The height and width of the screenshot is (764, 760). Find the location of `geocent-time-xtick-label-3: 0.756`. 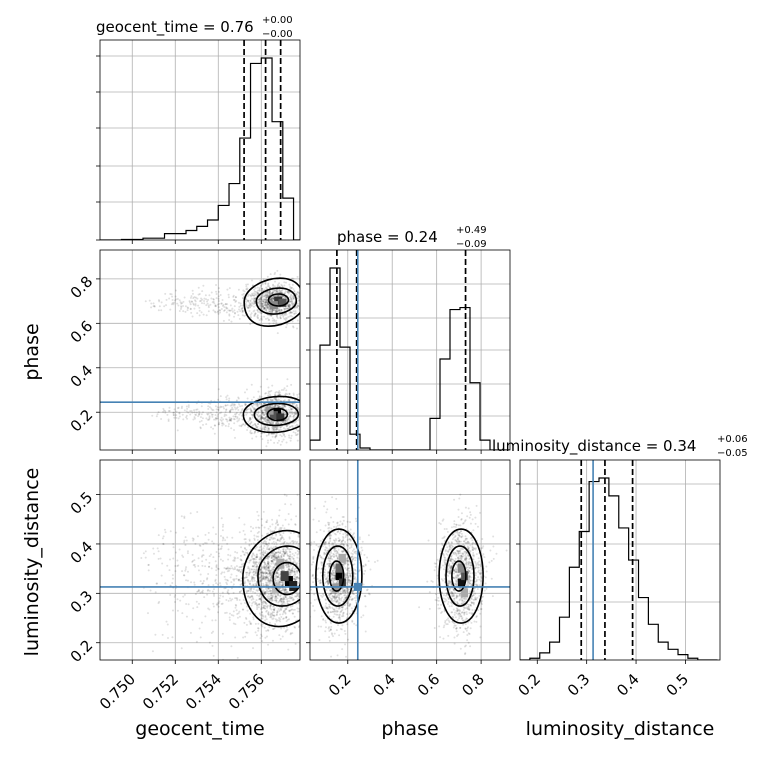

geocent-time-xtick-label-3: 0.756 is located at coordinates (246, 691).